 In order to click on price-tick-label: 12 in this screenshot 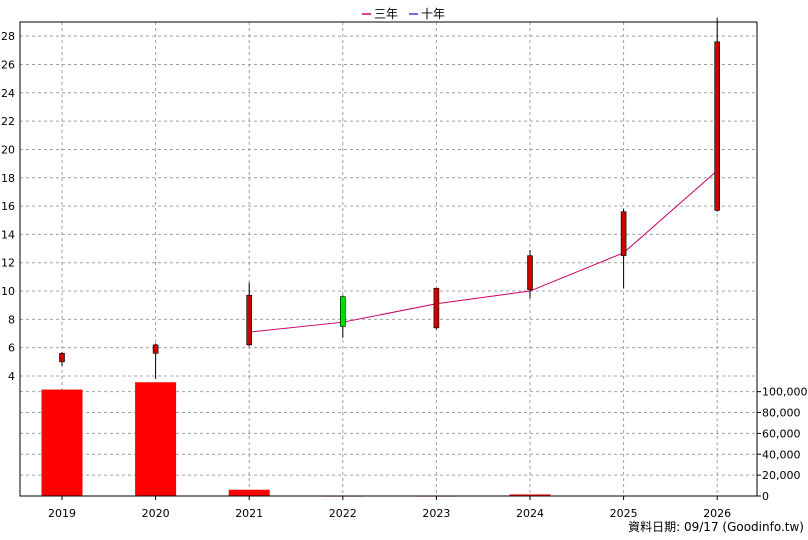, I will do `click(8, 263)`.